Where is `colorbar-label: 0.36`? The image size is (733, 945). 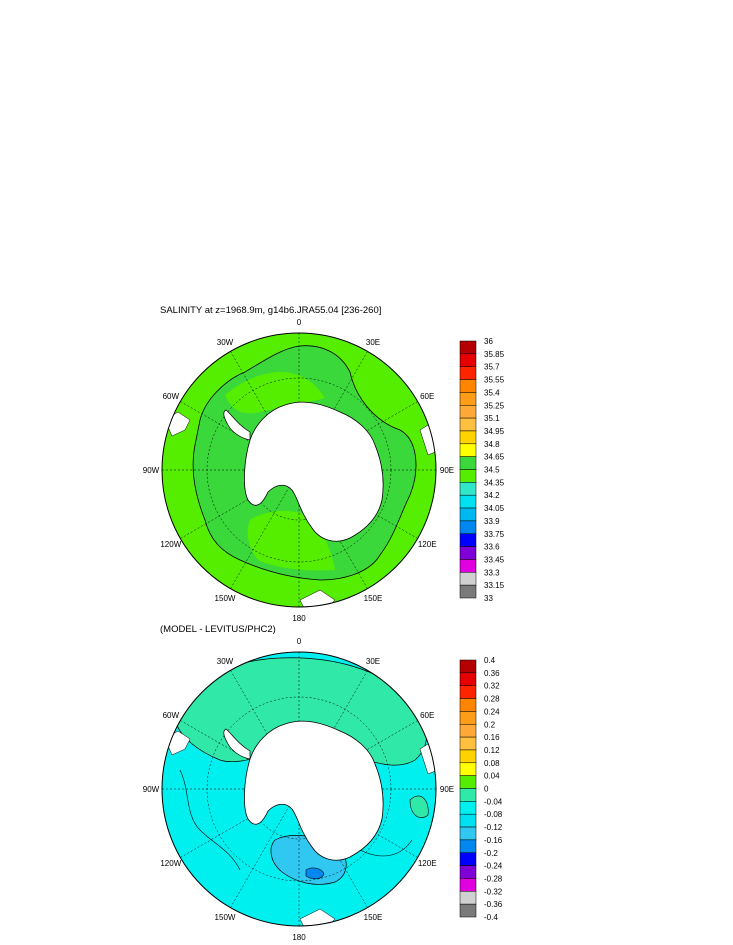 colorbar-label: 0.36 is located at coordinates (492, 673).